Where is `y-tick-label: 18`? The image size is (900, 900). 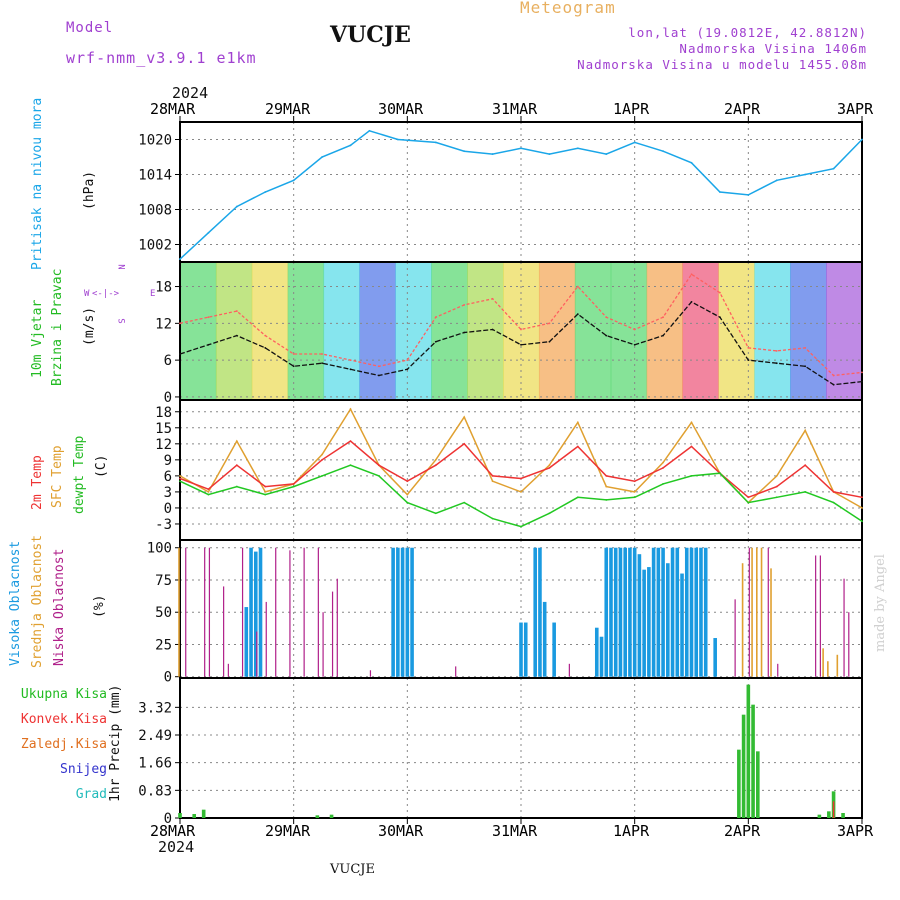 y-tick-label: 18 is located at coordinates (163, 413).